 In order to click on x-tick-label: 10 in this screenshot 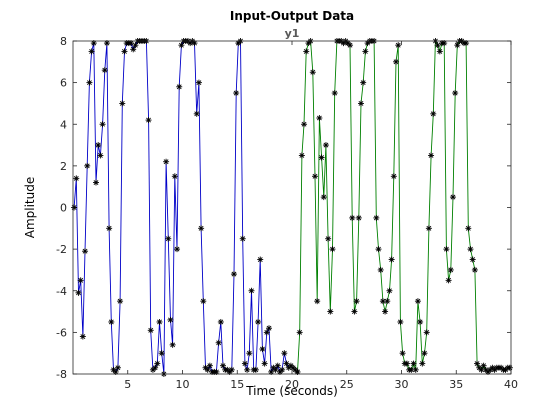, I will do `click(183, 384)`.